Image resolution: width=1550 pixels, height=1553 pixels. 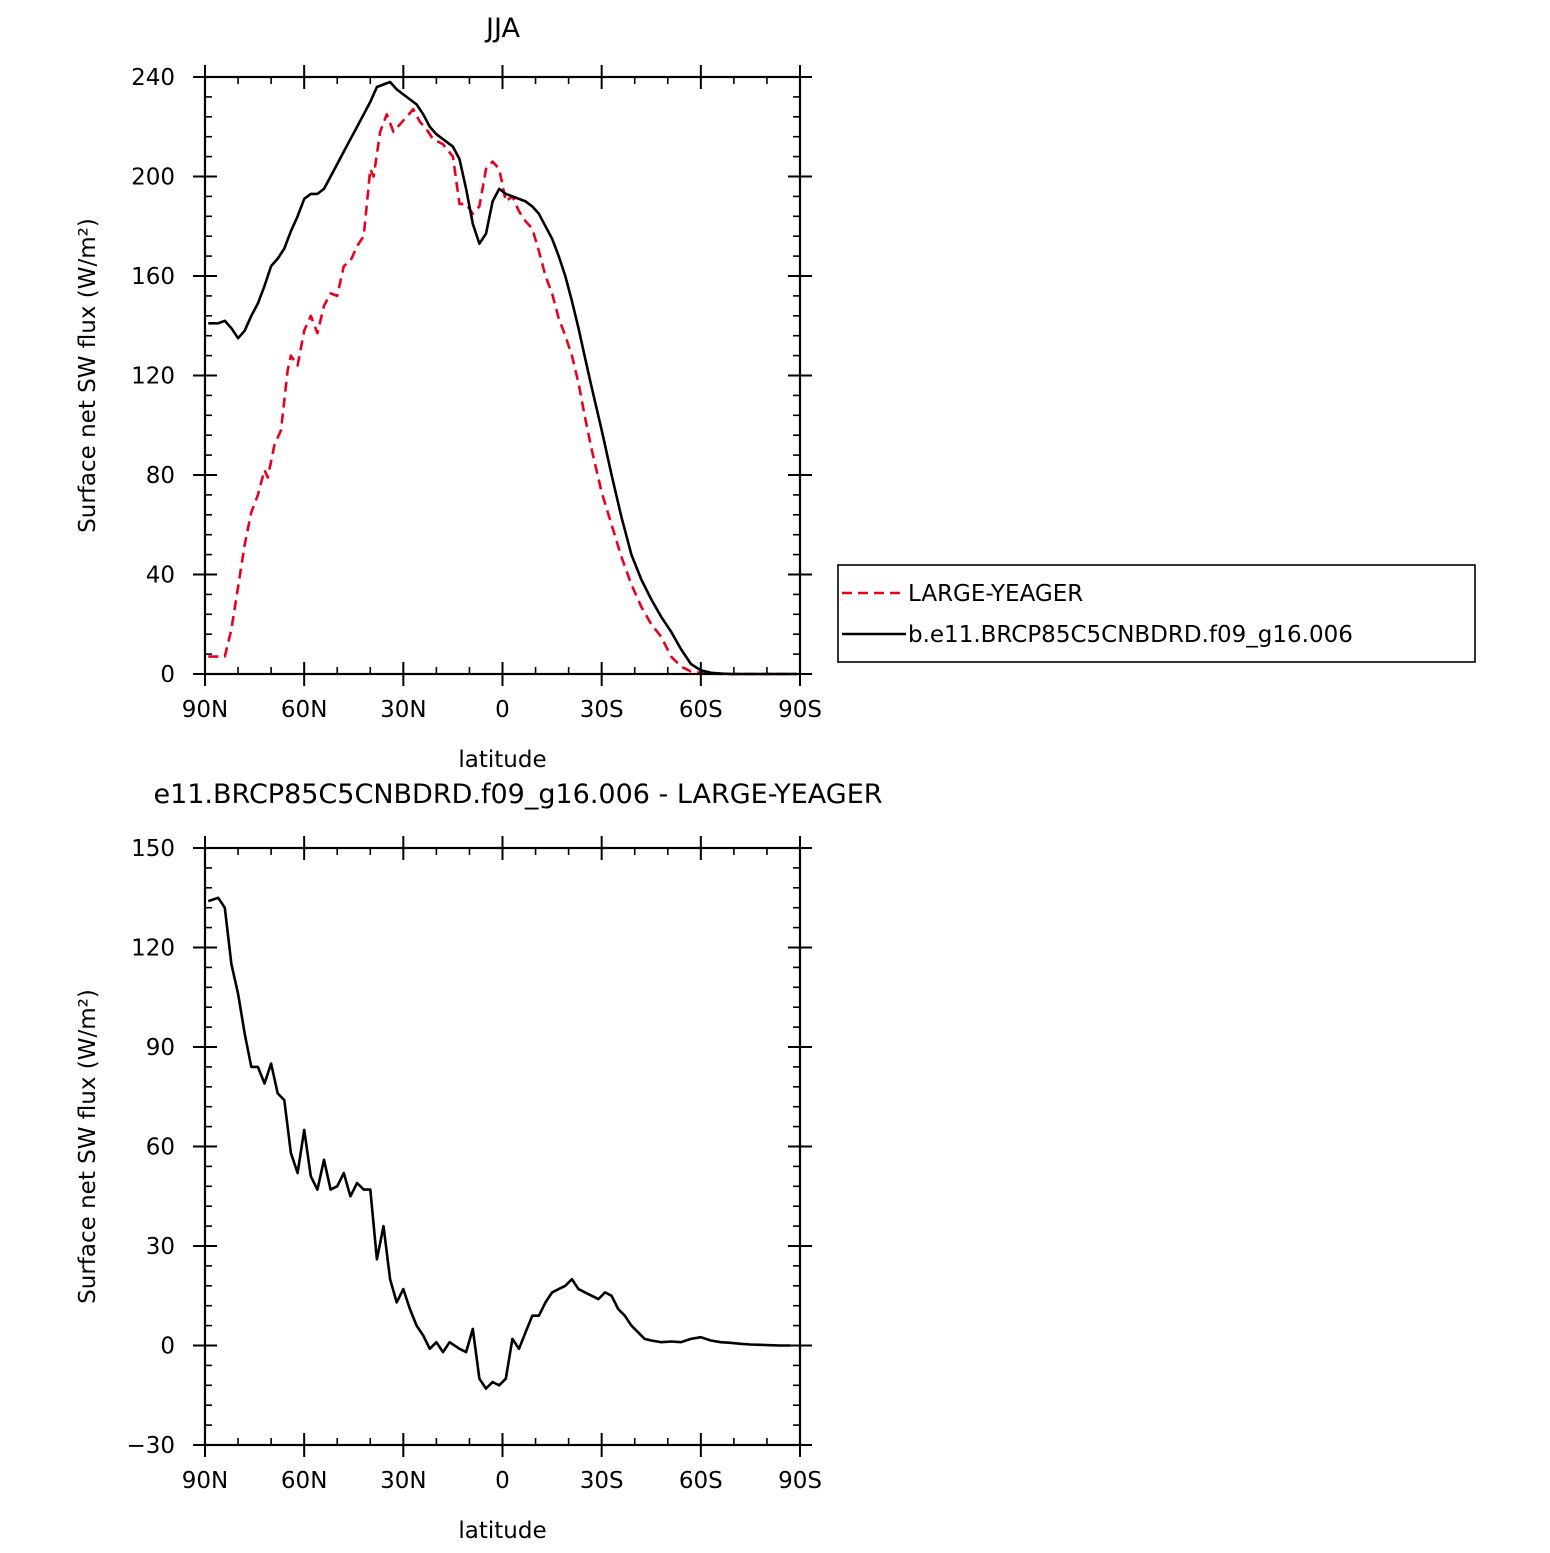 I want to click on top-chart-title: JJA, so click(x=502, y=28).